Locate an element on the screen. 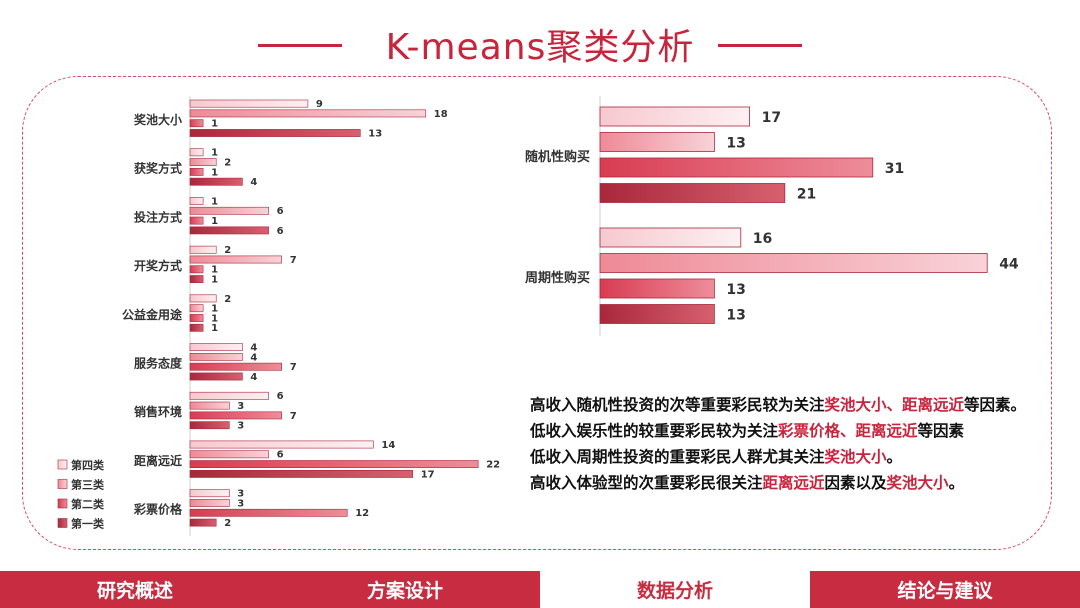  chart1-data-label: 17 is located at coordinates (428, 474).